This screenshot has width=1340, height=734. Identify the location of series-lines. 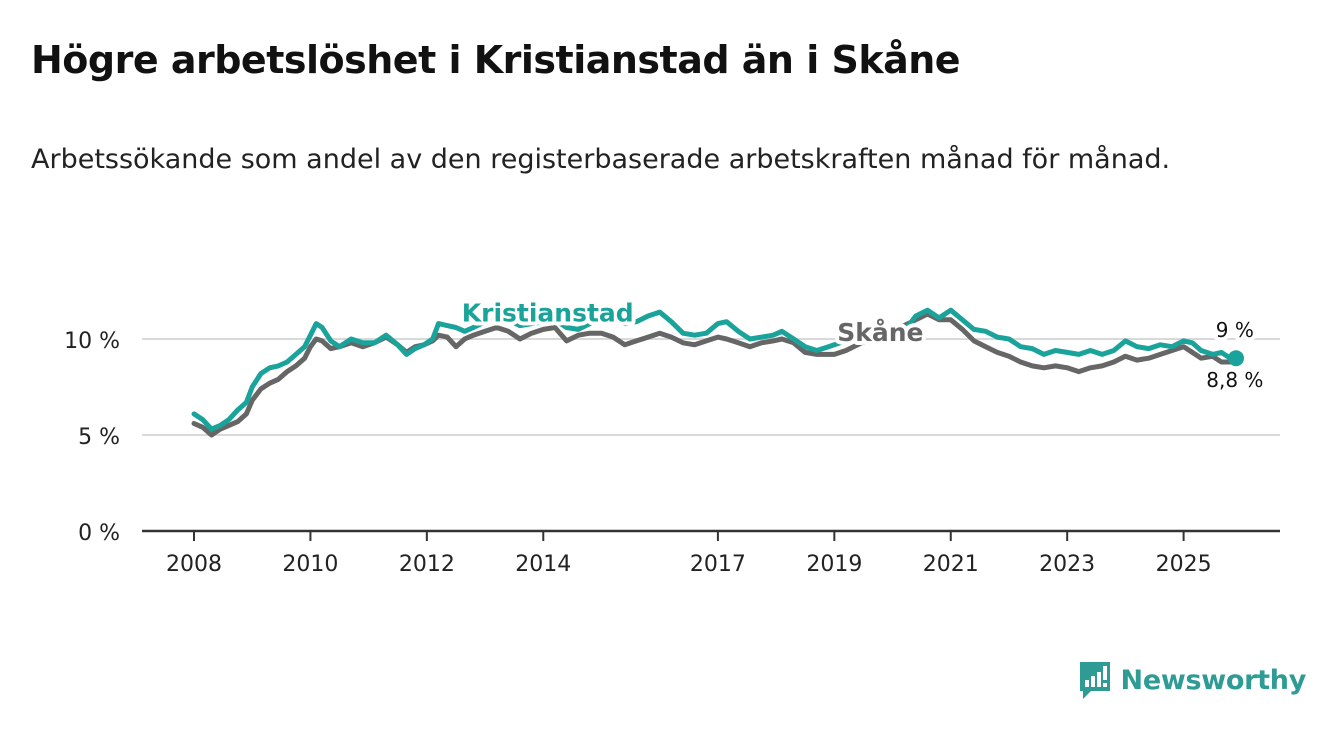
(717, 372).